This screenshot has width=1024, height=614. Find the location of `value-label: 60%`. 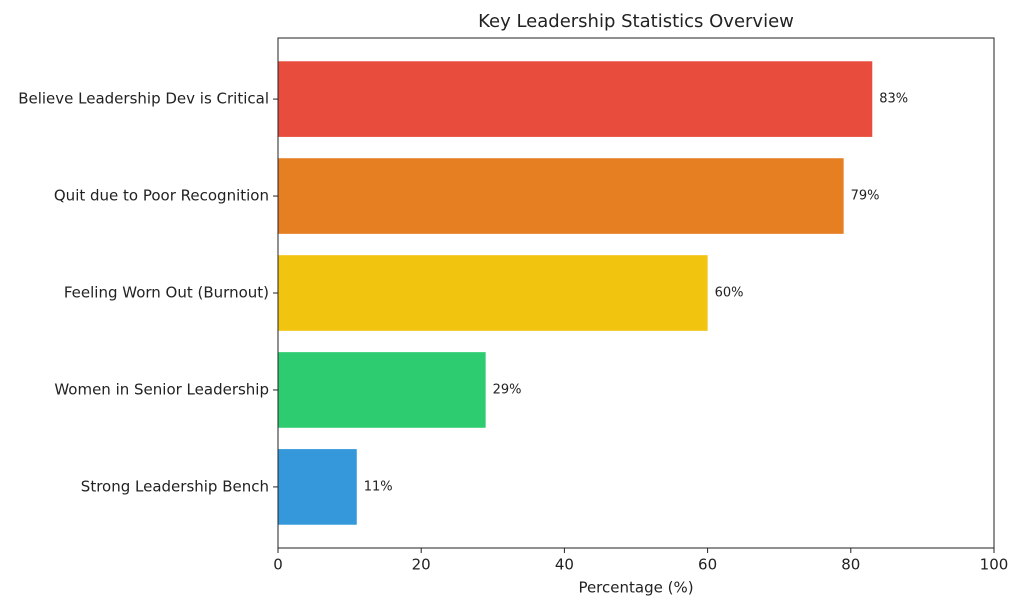

value-label: 60% is located at coordinates (729, 293).